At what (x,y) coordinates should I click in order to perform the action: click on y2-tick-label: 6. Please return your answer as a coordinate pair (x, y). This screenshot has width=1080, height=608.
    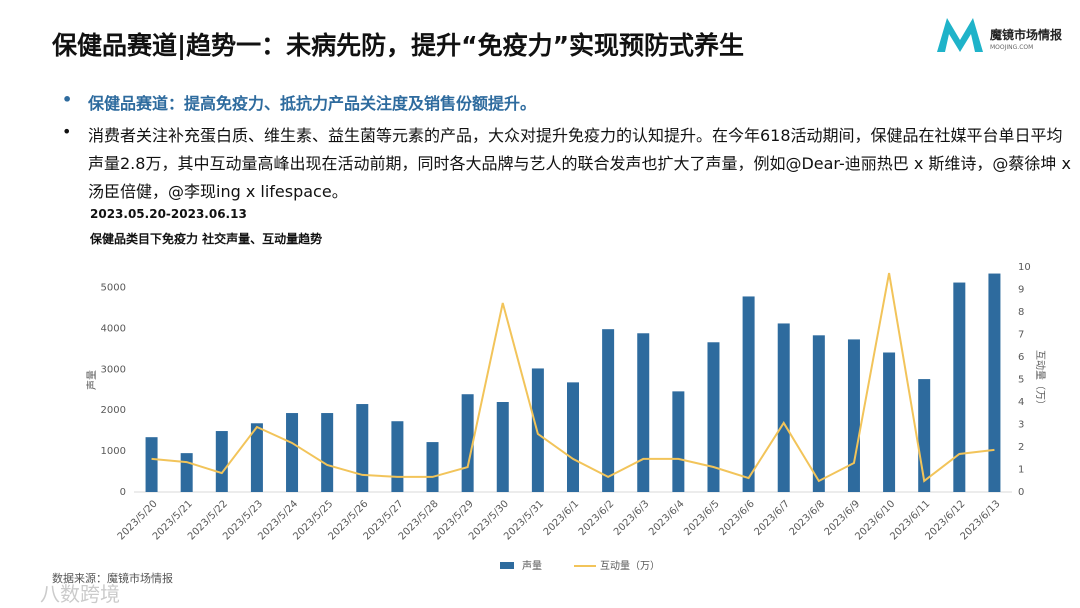
    Looking at the image, I should click on (1021, 357).